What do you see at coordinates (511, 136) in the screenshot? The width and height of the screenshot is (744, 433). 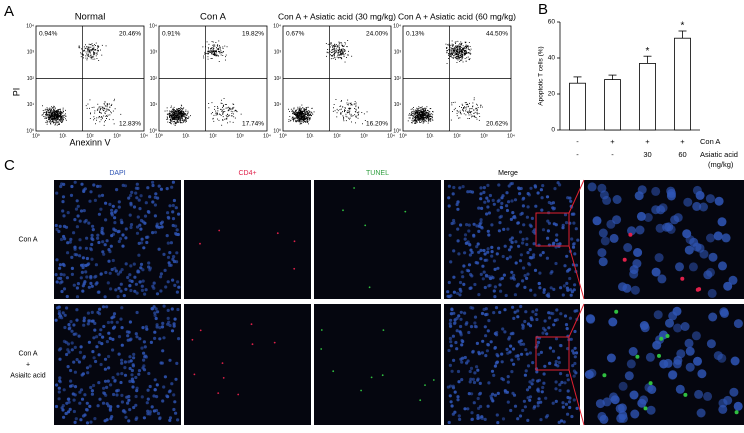 I see `x-tick-label: 10⁴` at bounding box center [511, 136].